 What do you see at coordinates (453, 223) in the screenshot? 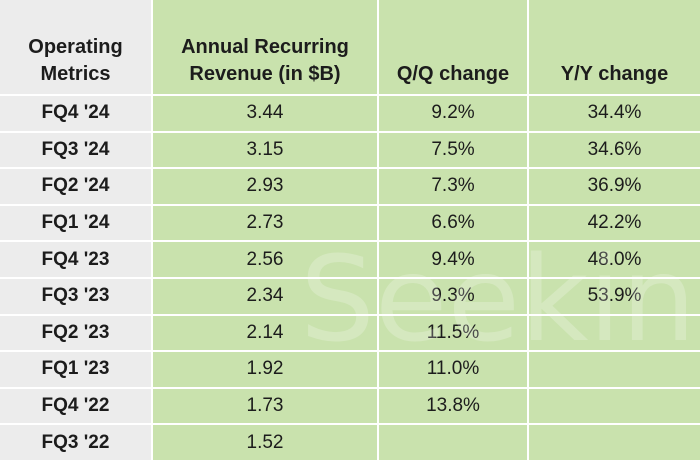
I see `qq-change-cell: 6.6%` at bounding box center [453, 223].